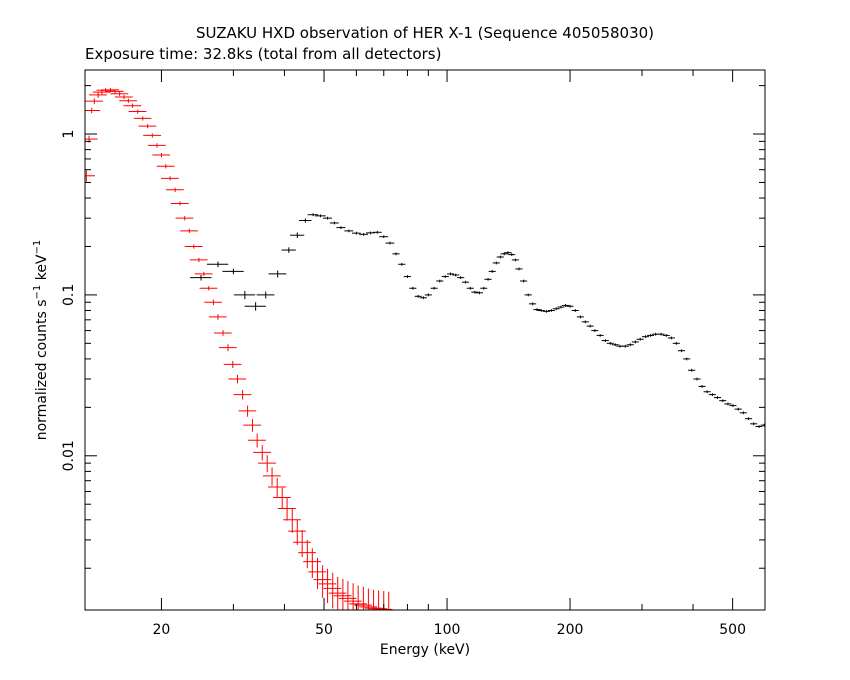  I want to click on y-axis-label: normalized counts s−1 keV−1, so click(41, 340).